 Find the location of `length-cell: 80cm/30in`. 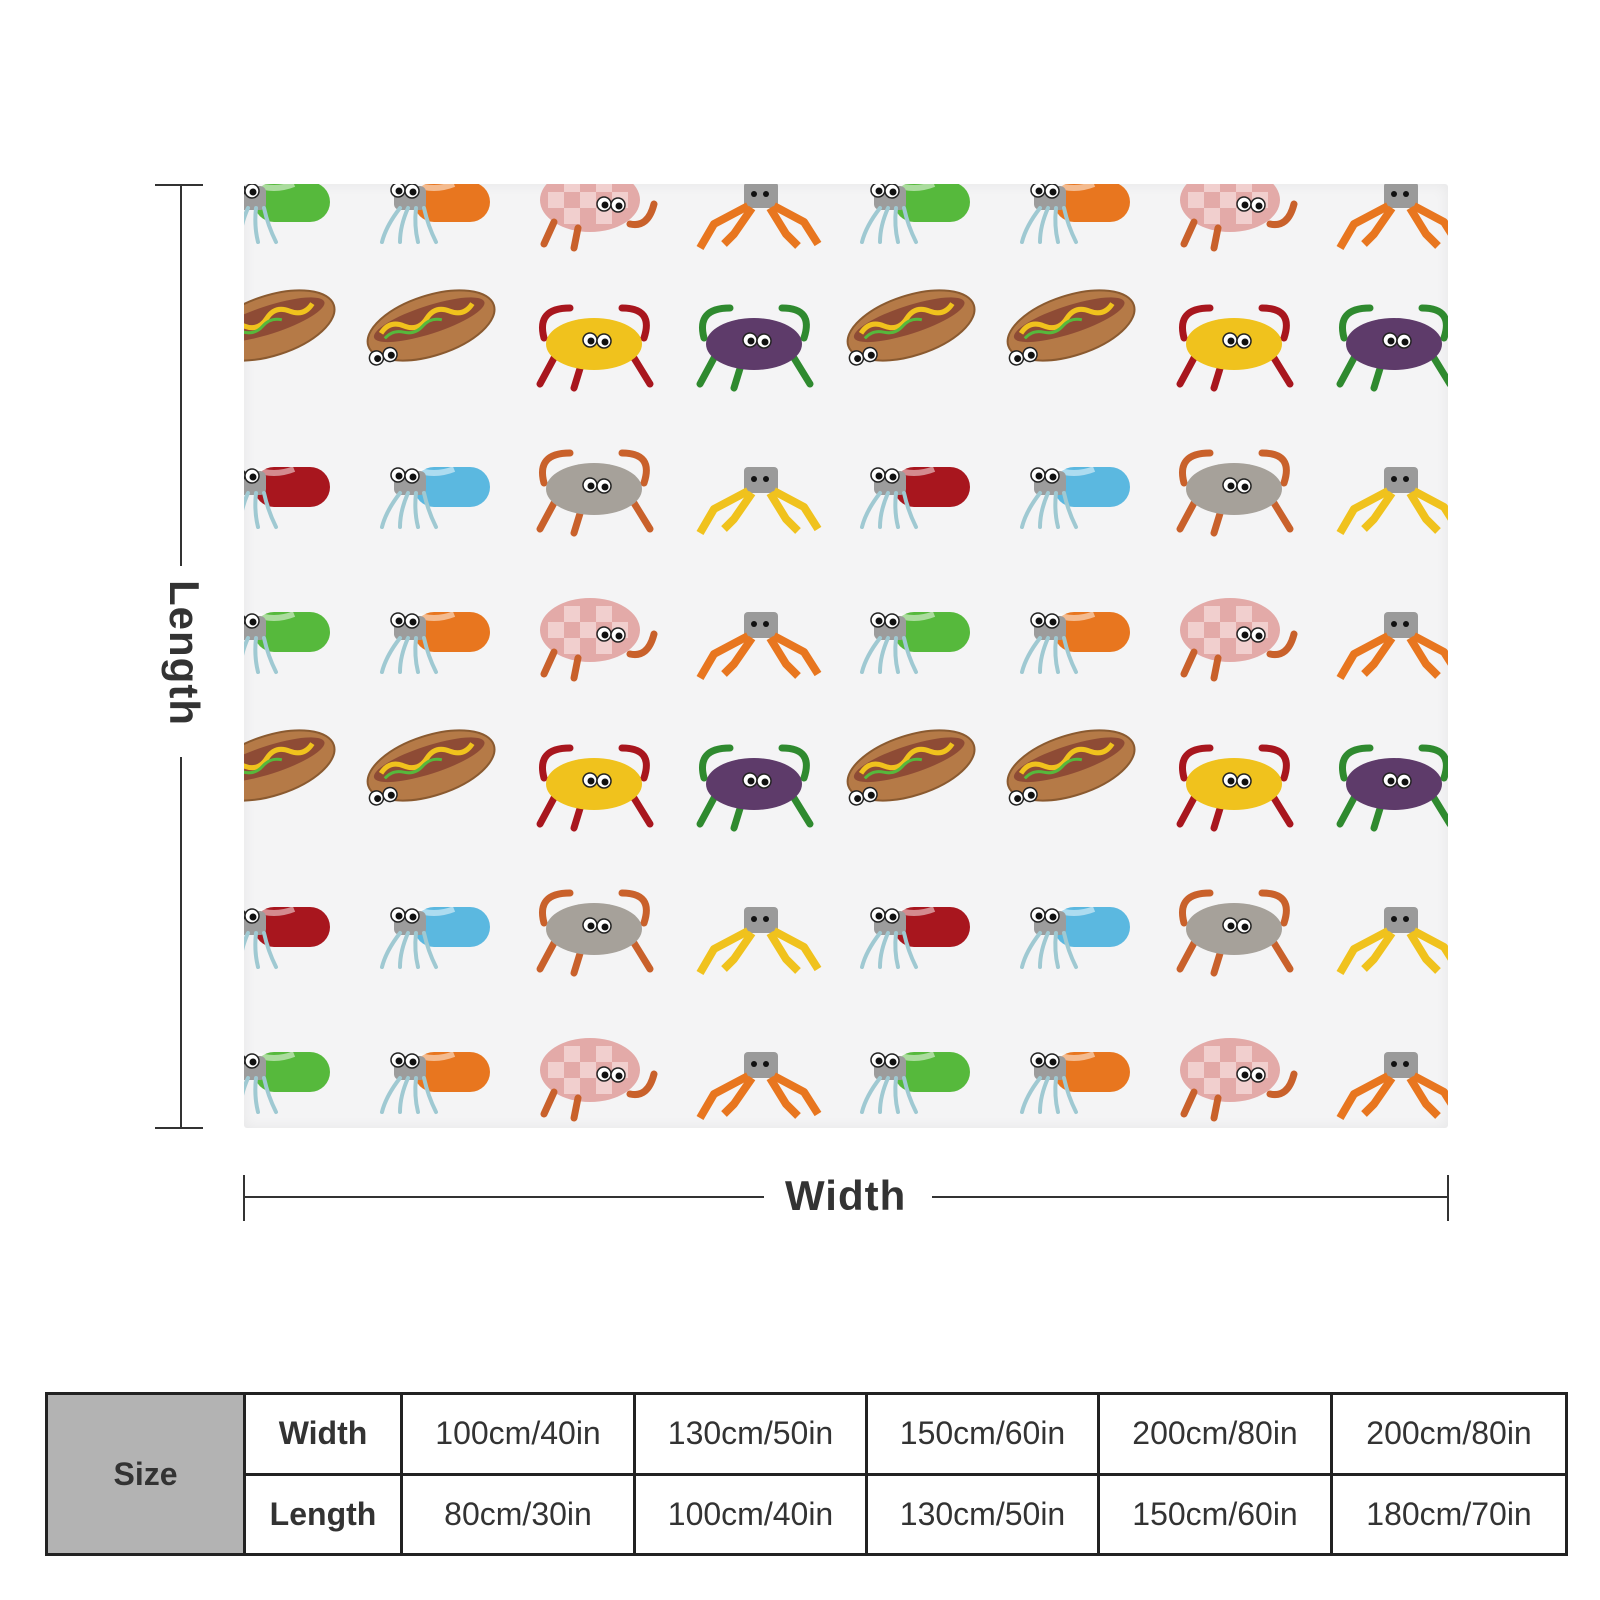

length-cell: 80cm/30in is located at coordinates (518, 1514).